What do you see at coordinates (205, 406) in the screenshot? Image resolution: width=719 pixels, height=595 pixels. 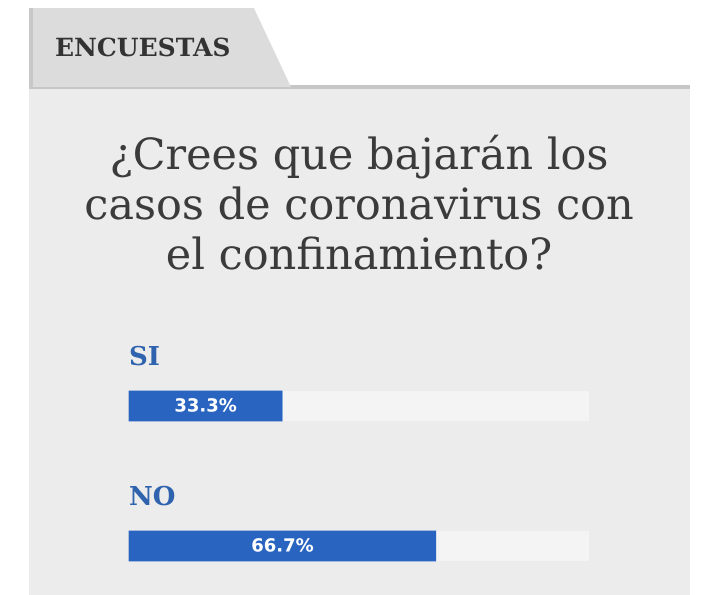 I see `data-label: 33.3%` at bounding box center [205, 406].